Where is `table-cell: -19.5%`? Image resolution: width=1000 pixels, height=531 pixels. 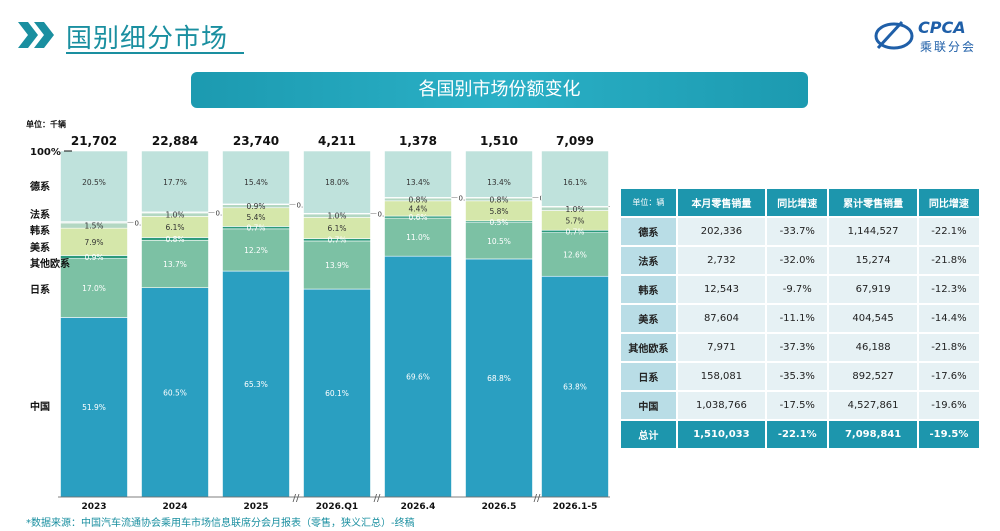
table-cell: -19.5% is located at coordinates (948, 434).